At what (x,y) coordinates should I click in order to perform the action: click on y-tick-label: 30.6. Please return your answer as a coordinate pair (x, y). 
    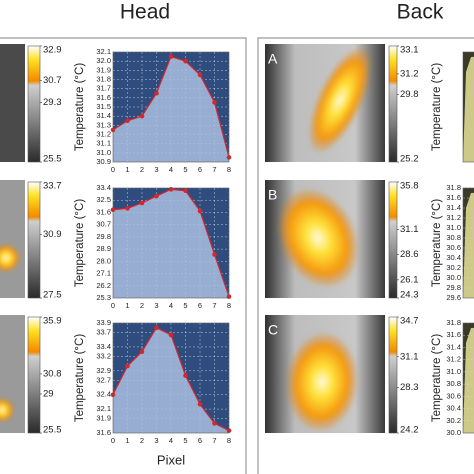
    Looking at the image, I should click on (453, 247).